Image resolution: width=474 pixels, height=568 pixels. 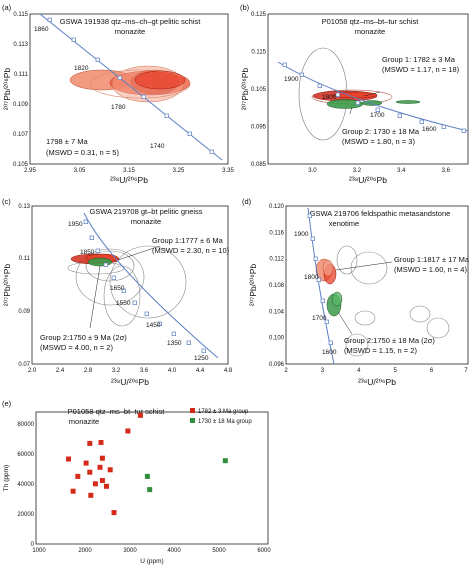 What do you see at coordinates (20, 15) in the screenshot?
I see `y-tick-label: 0.115` at bounding box center [20, 15].